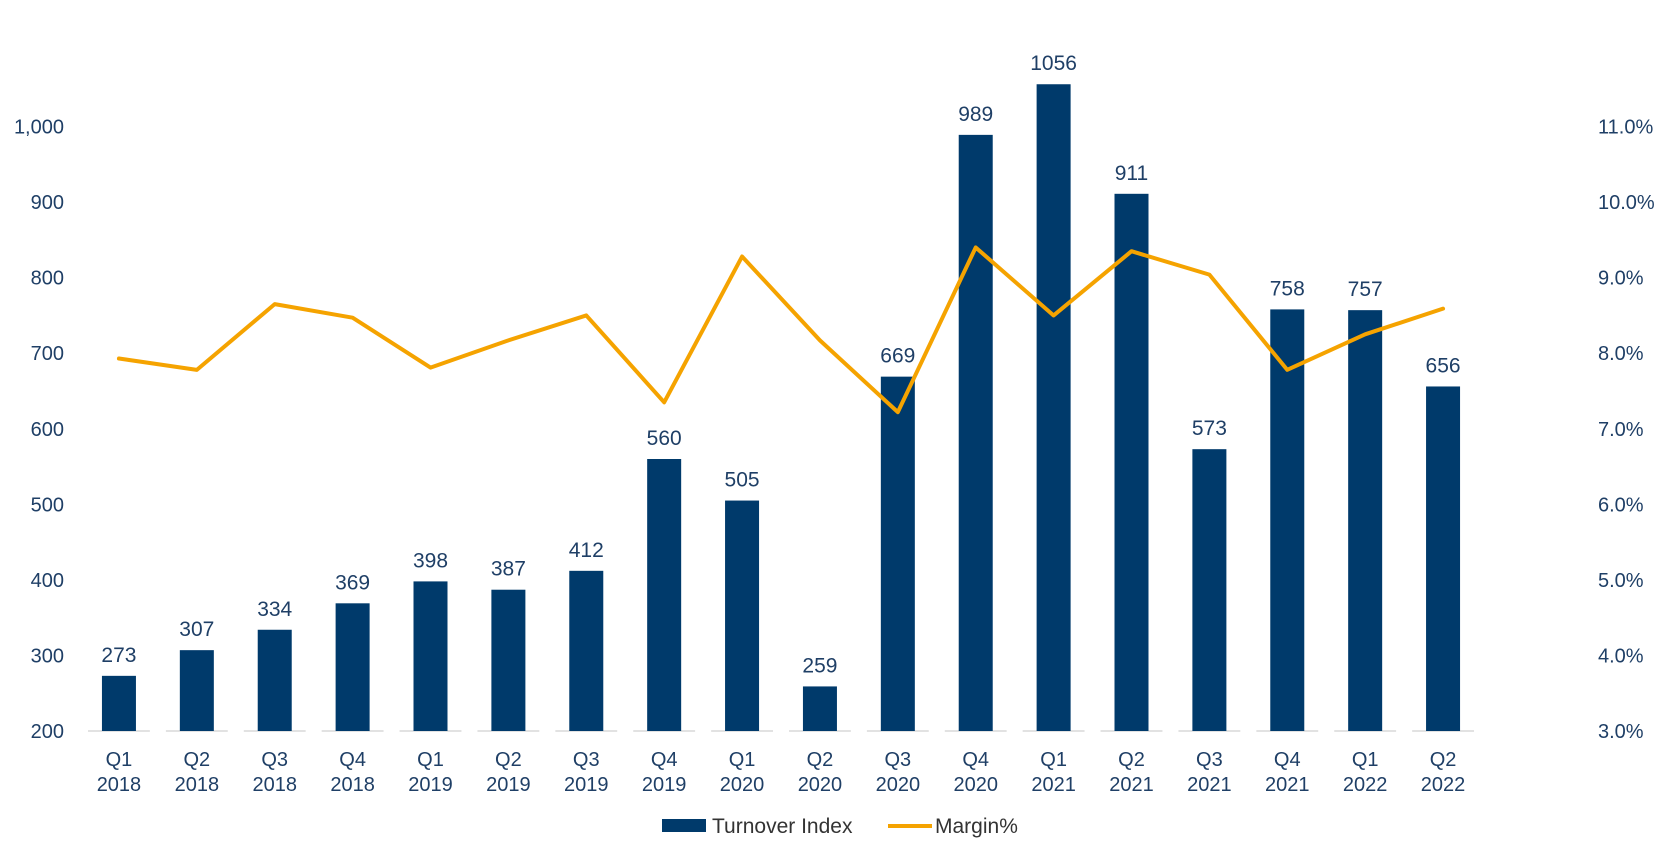 The width and height of the screenshot is (1674, 843). What do you see at coordinates (1443, 772) in the screenshot?
I see `x-axis-tick-label: Q2 2022` at bounding box center [1443, 772].